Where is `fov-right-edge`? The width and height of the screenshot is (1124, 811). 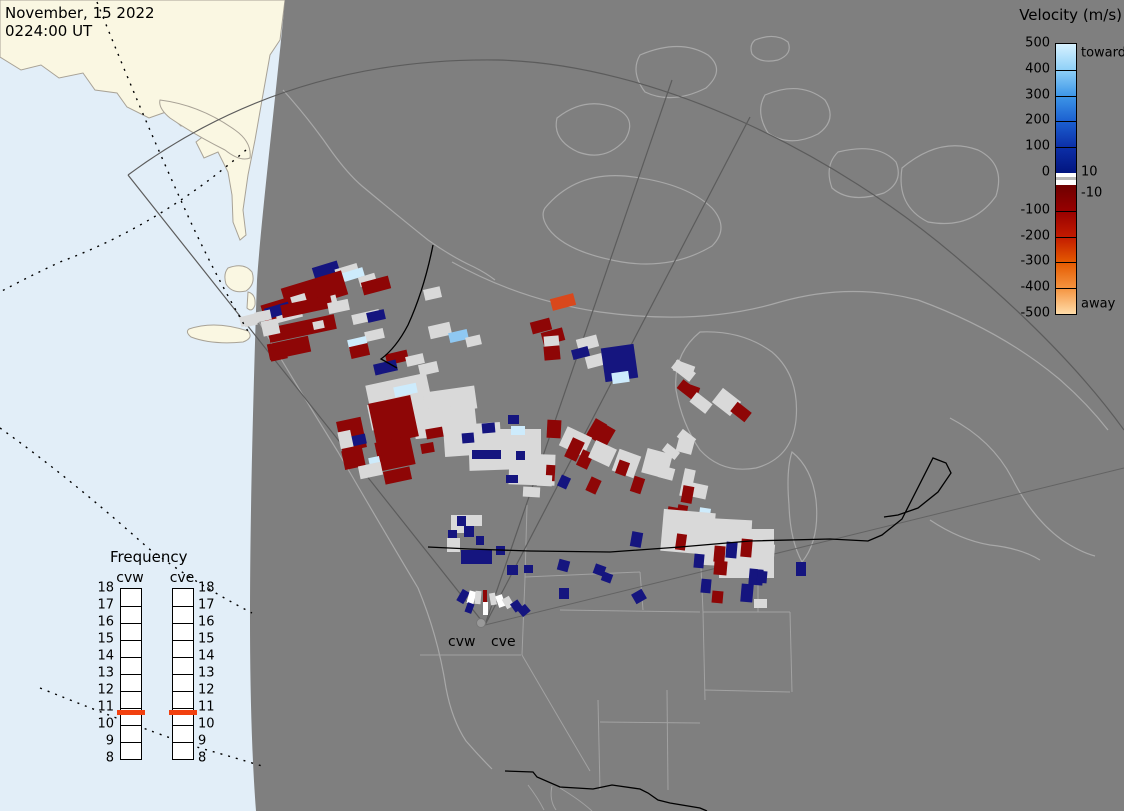
fov-right-edge is located at coordinates (804, 546).